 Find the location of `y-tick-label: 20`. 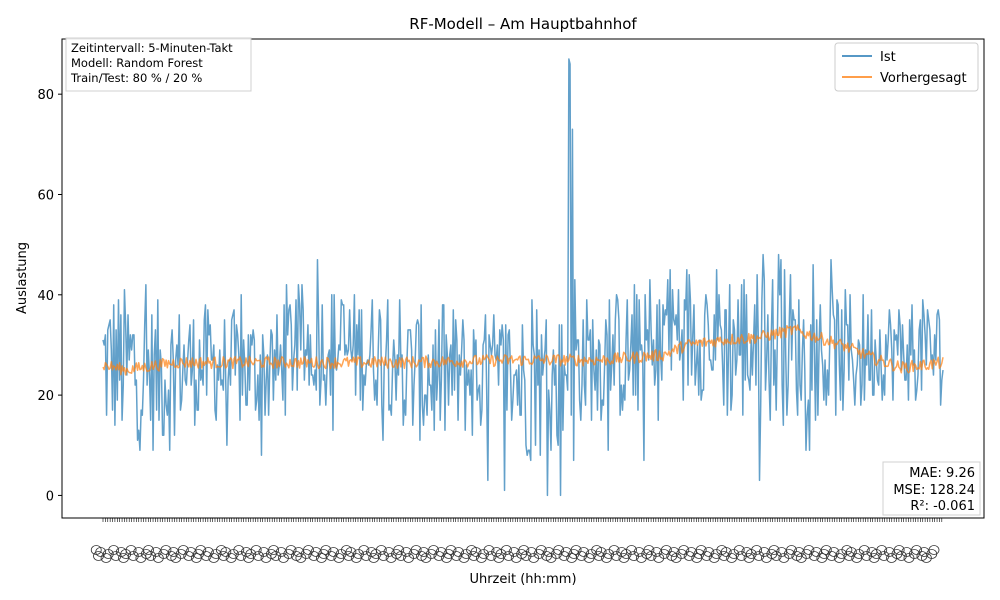

y-tick-label: 20 is located at coordinates (45, 396).